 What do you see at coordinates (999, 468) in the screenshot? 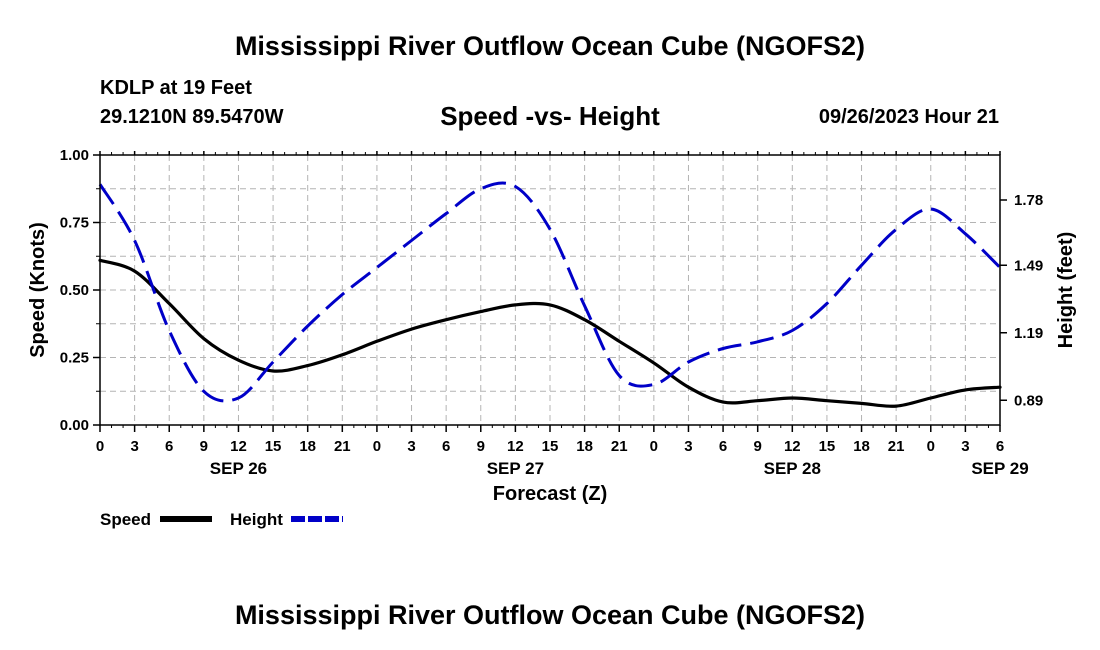
I see `date-label: SEP 29` at bounding box center [999, 468].